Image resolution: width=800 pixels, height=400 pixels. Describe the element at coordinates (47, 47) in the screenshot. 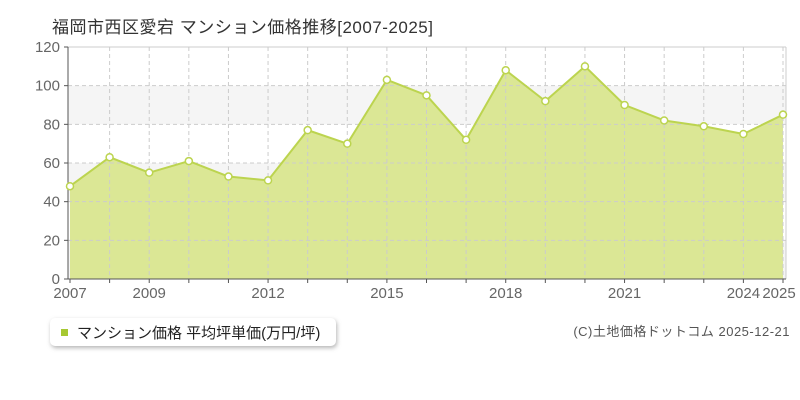

I see `y-axis-label: 120` at that location.